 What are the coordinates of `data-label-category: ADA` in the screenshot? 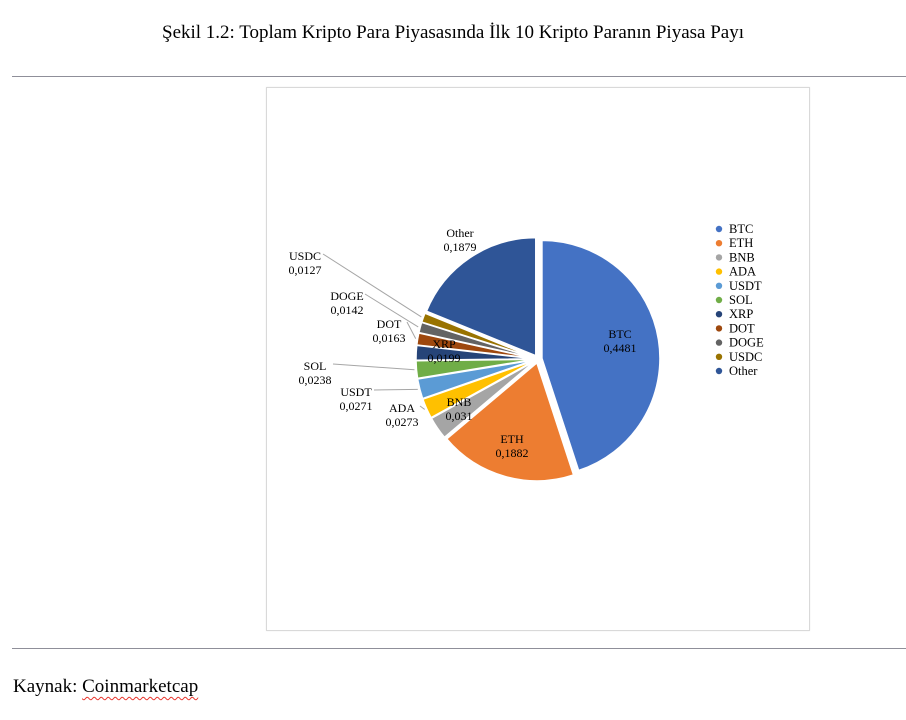 It's located at (402, 408).